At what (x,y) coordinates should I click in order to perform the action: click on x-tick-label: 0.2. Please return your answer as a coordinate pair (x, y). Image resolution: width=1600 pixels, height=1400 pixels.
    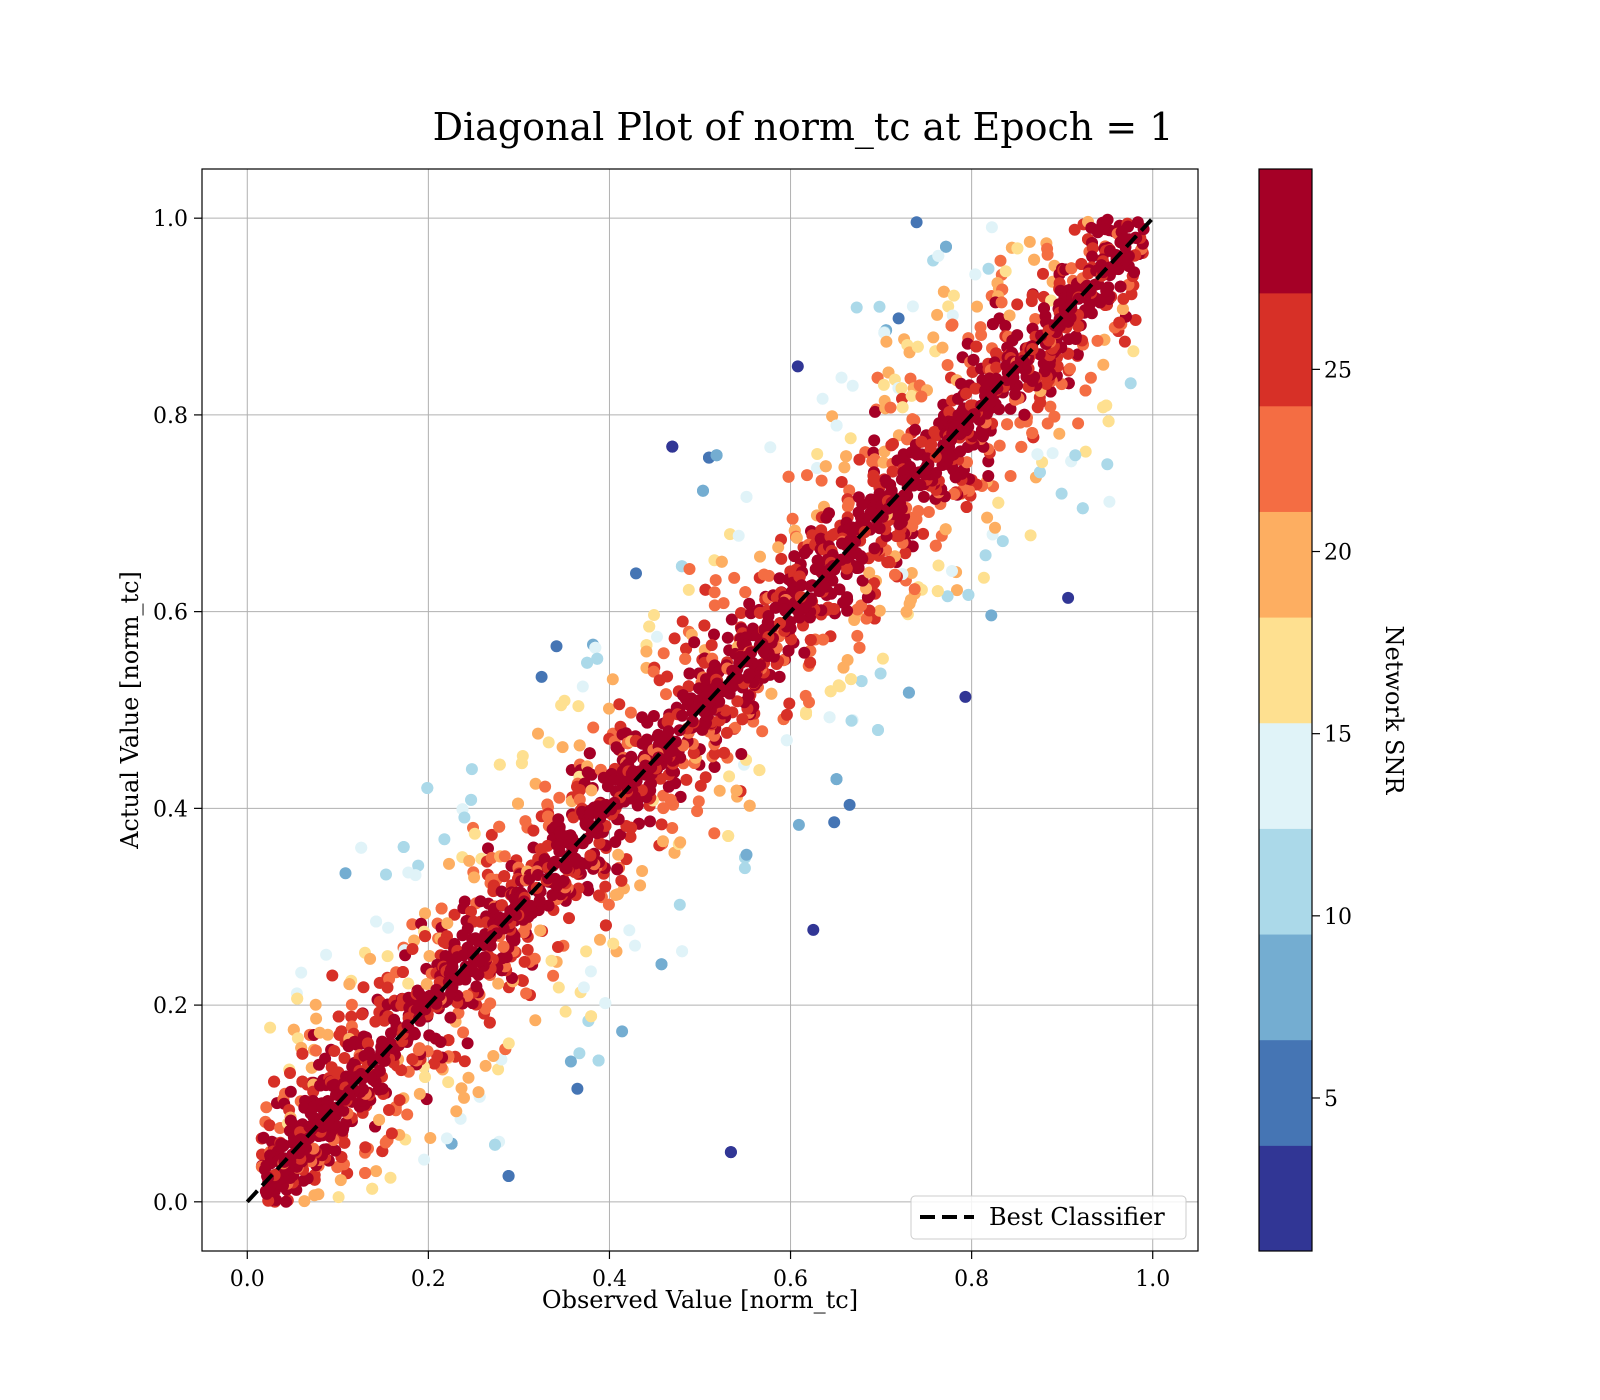
    Looking at the image, I should click on (428, 1279).